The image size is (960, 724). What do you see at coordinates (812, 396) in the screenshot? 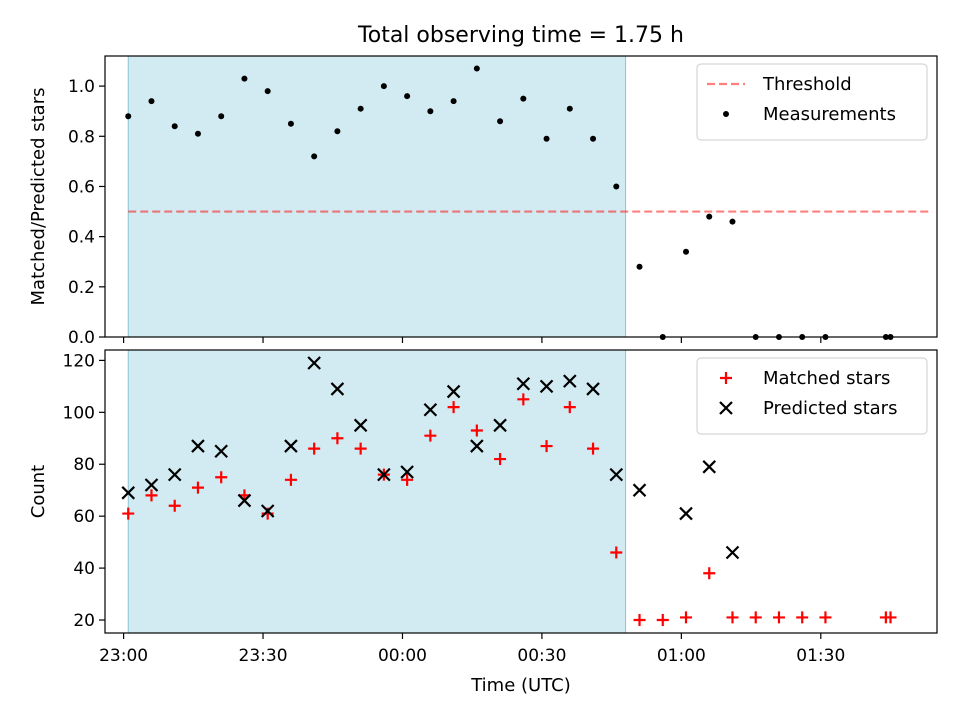
I see `legend: Matched stars Predicted stars` at bounding box center [812, 396].